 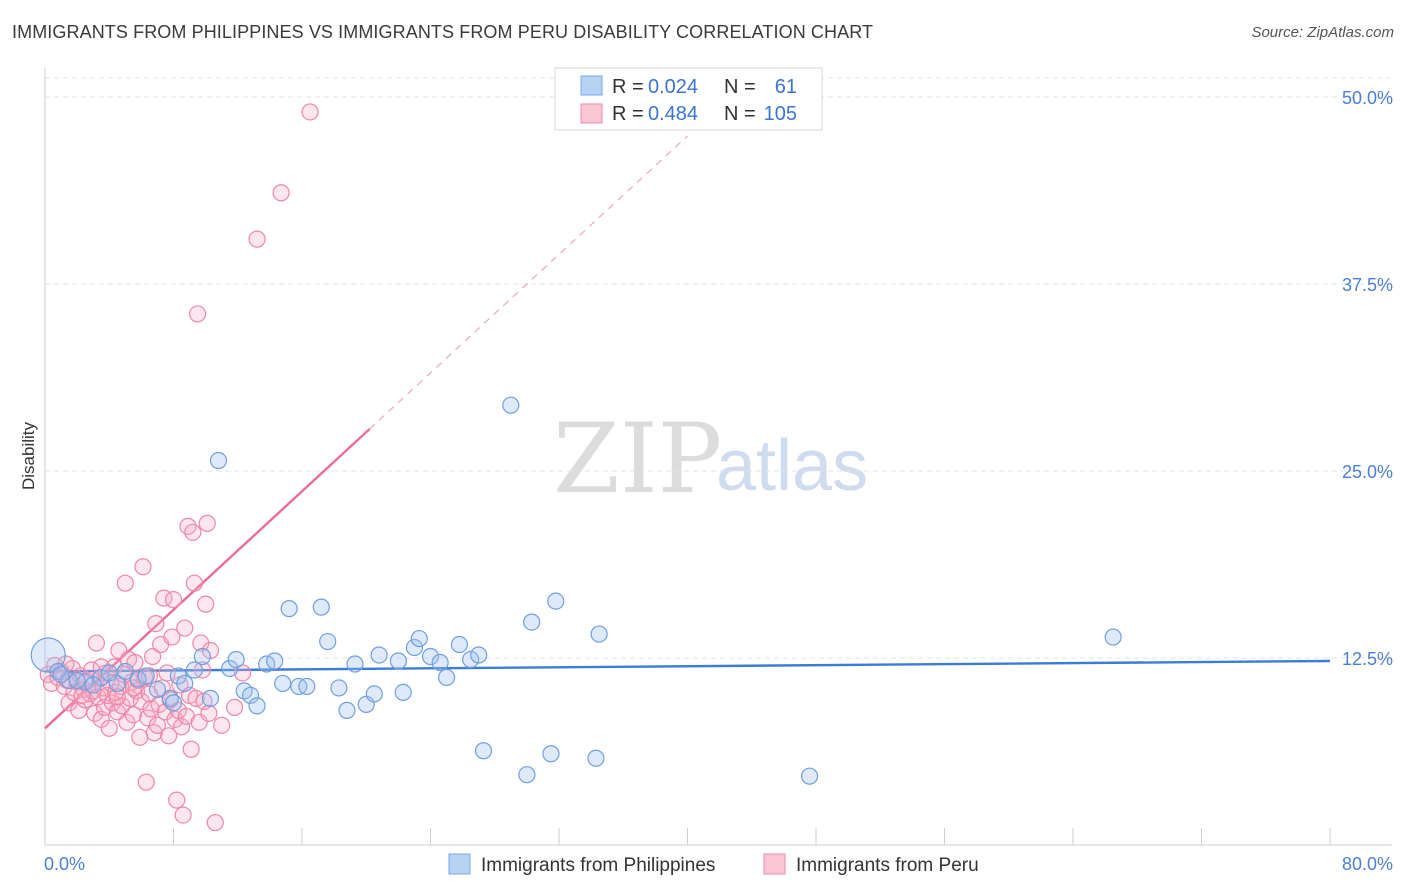 I want to click on legend-swatch-peru, so click(x=591, y=113).